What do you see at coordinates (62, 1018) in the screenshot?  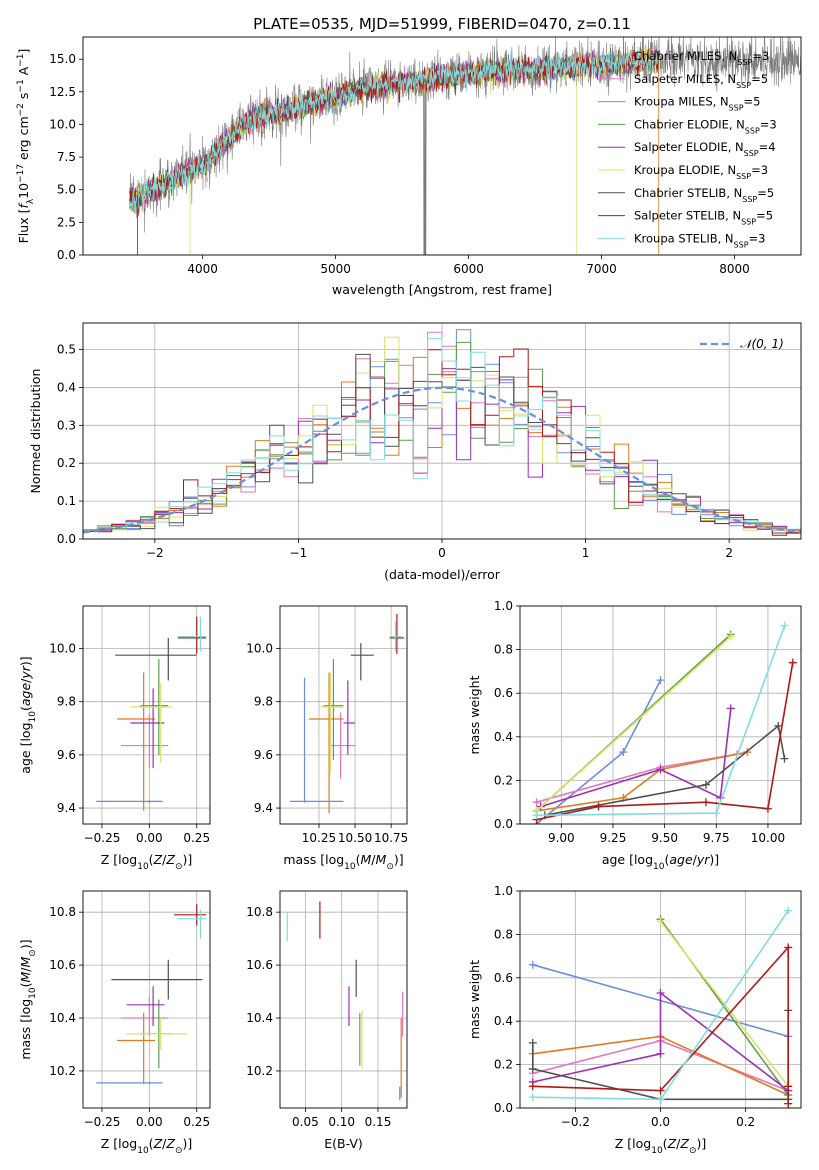 I see `mass_vs_Z-ytick-label: 10.4` at bounding box center [62, 1018].